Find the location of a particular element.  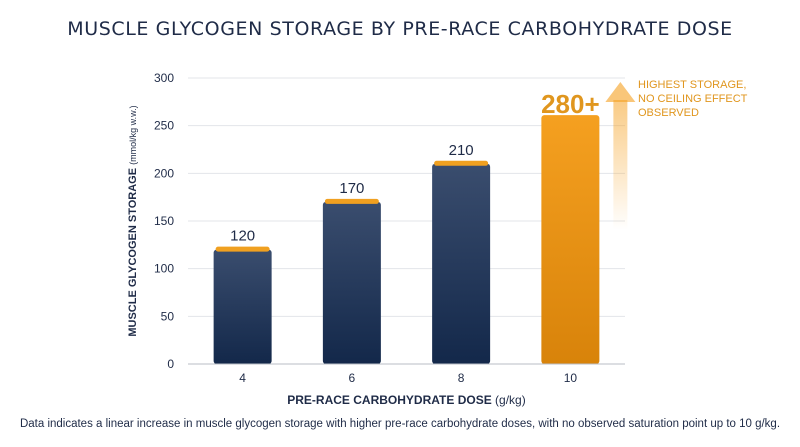

y-axis-title-main: MUSCLE GLYCOGEN STORAGE is located at coordinates (133, 251).